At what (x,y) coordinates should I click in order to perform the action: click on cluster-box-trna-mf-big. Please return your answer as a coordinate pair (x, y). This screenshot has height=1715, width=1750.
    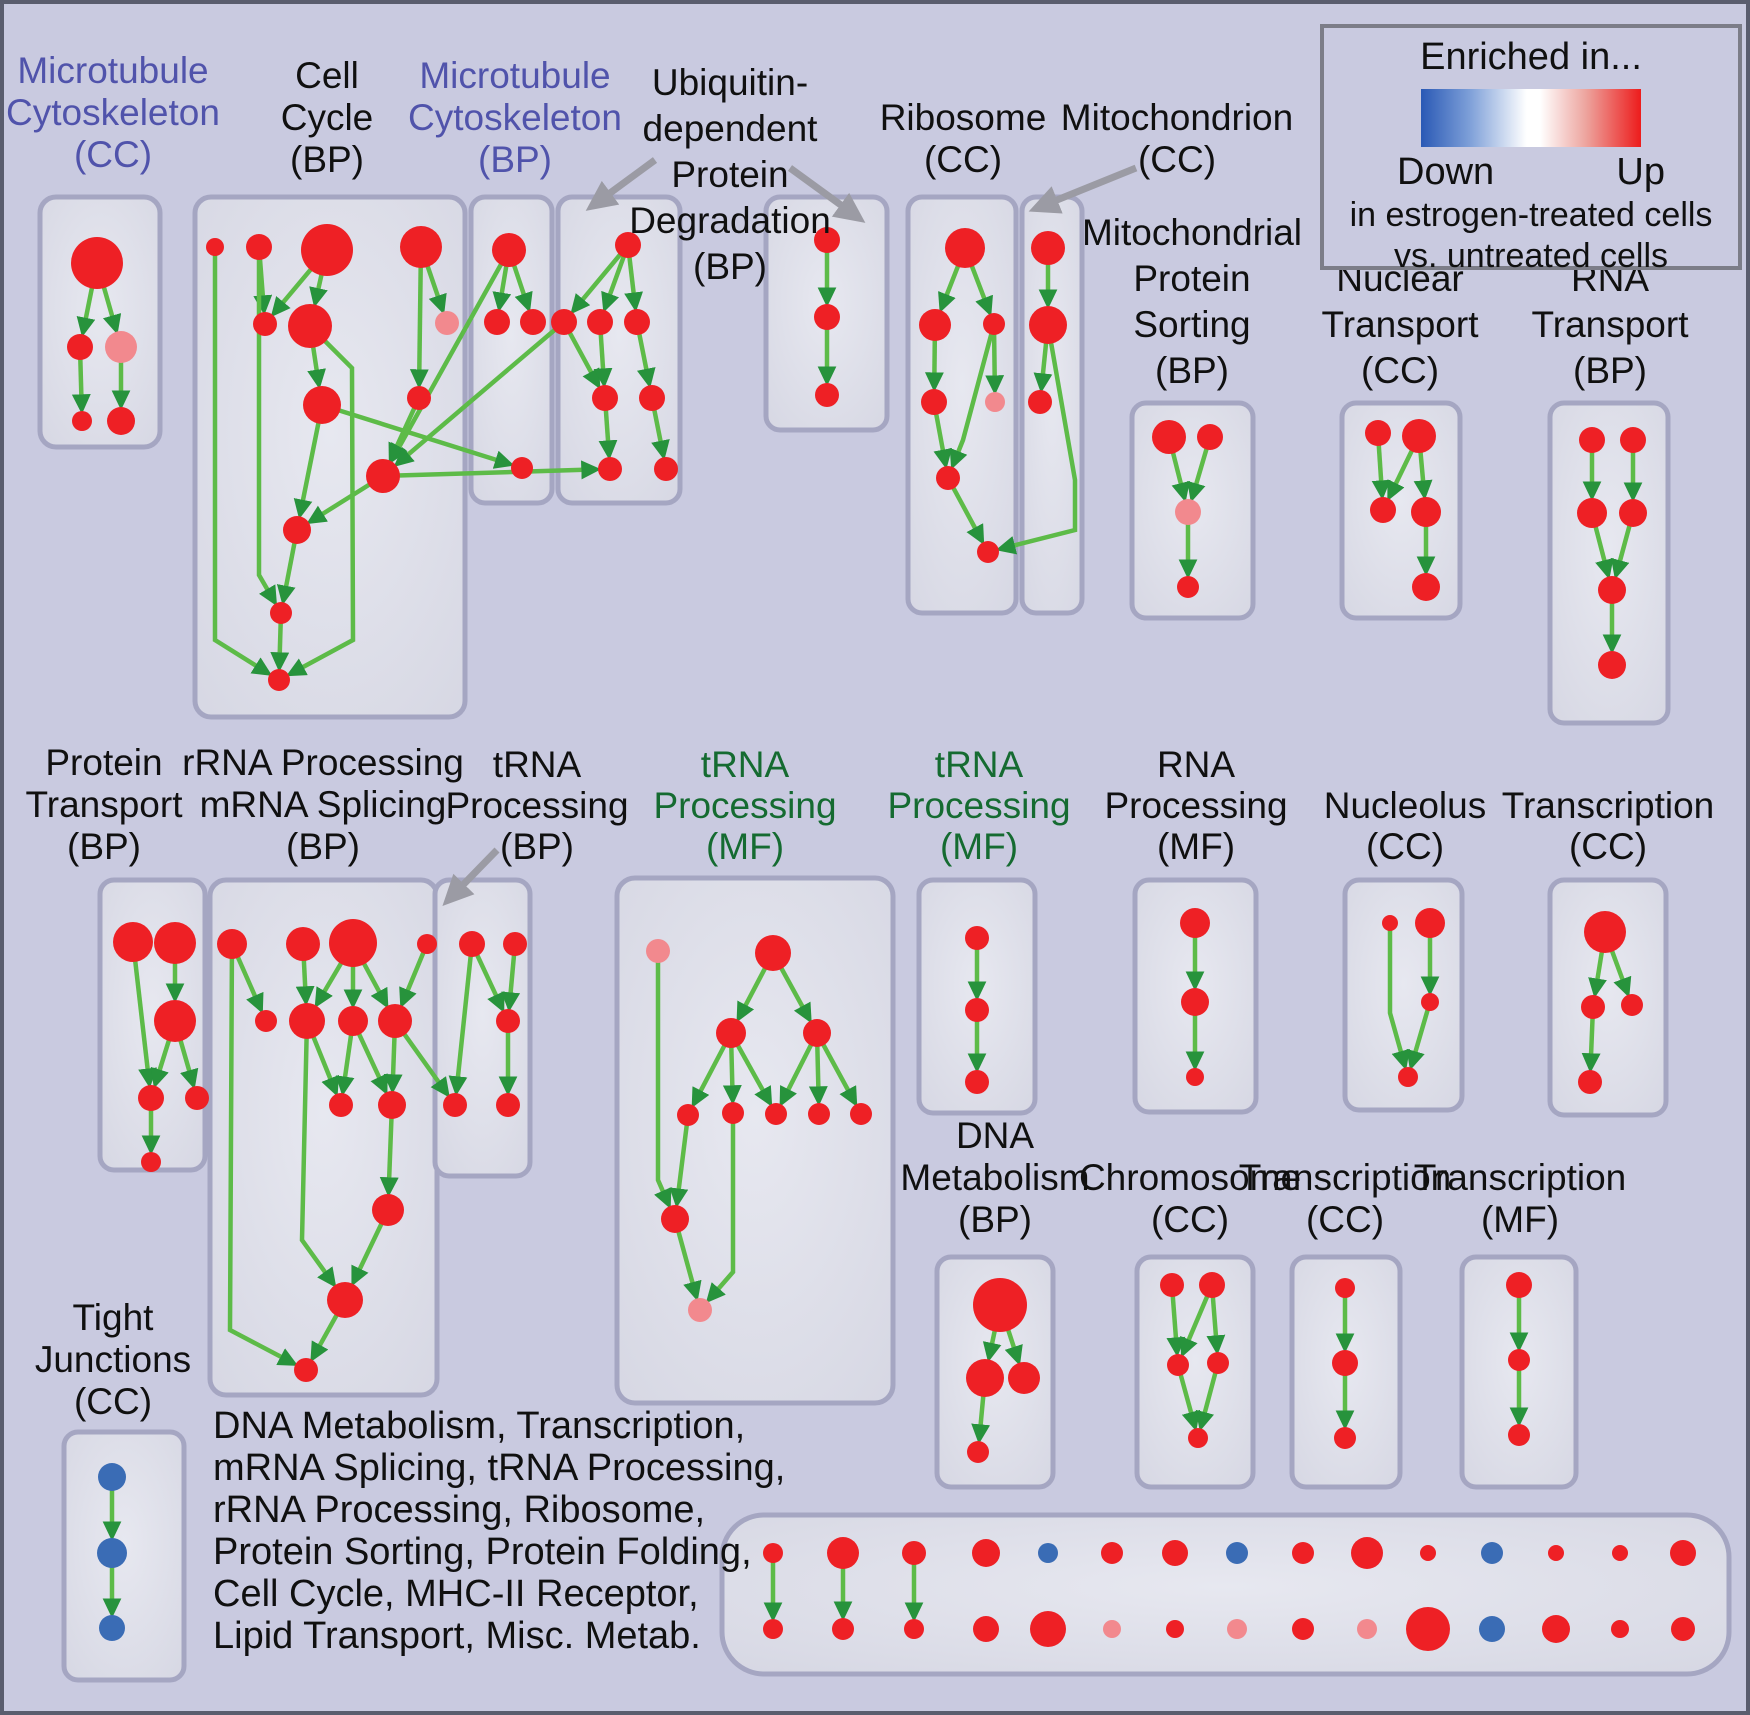
    Looking at the image, I should click on (755, 1140).